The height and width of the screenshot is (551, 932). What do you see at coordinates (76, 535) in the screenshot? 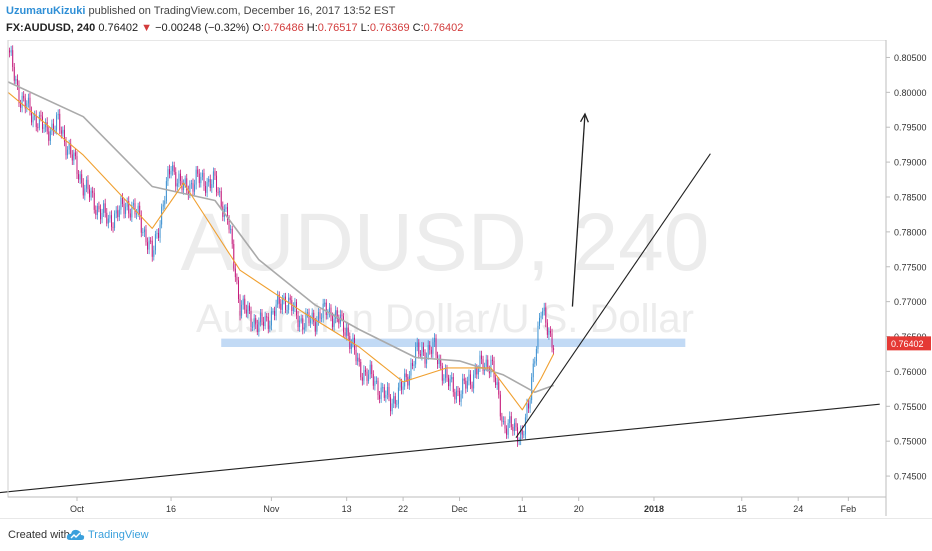
I see `tradingview-cloud-icon` at bounding box center [76, 535].